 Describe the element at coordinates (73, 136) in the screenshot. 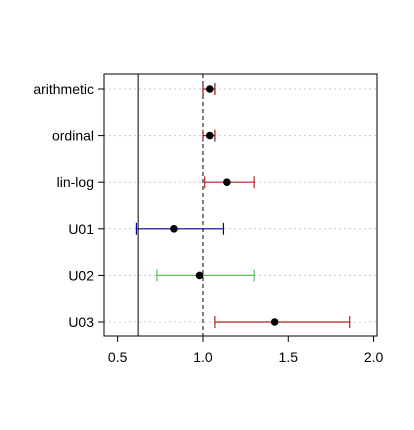

I see `y-tick-label-ordinal: ordinal` at that location.